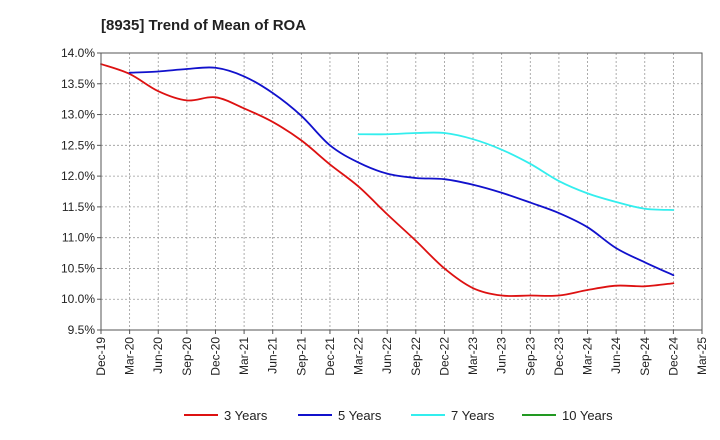 The width and height of the screenshot is (720, 440). I want to click on x-tick-label: Sep-20, so click(187, 356).